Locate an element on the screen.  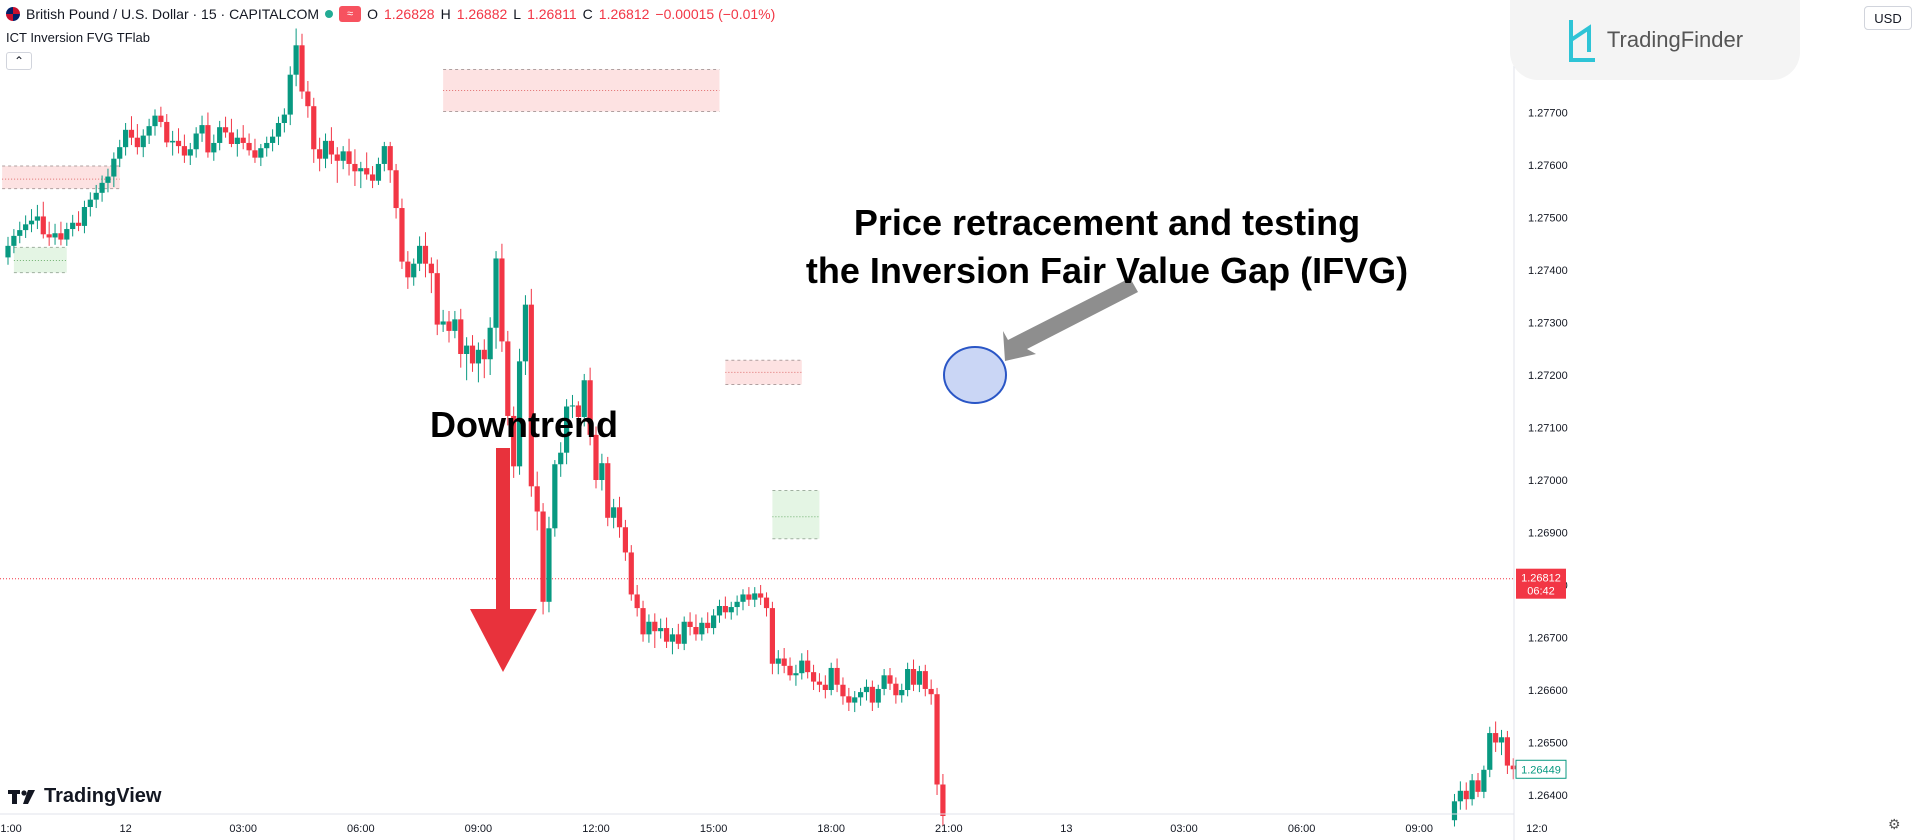
high-value: 1.26882 is located at coordinates (482, 14).